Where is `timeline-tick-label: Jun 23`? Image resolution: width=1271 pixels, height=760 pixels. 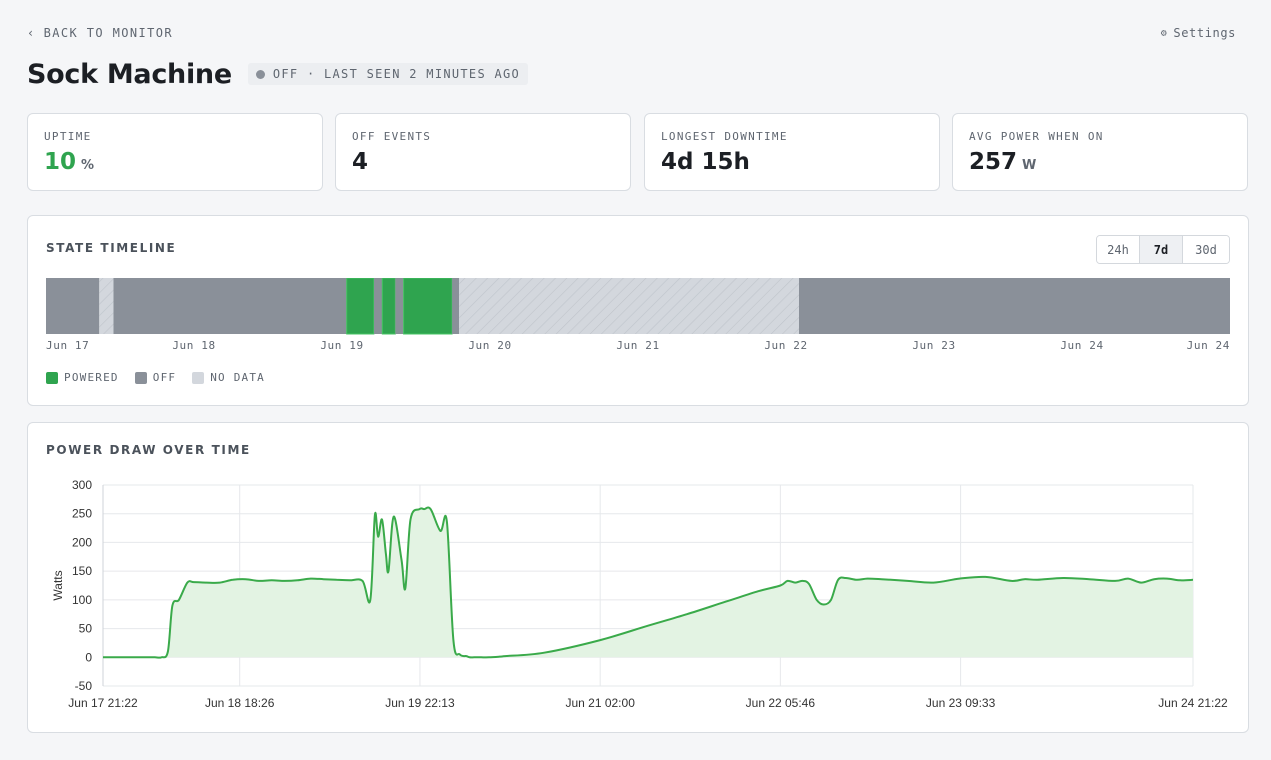
timeline-tick-label: Jun 23 is located at coordinates (933, 345).